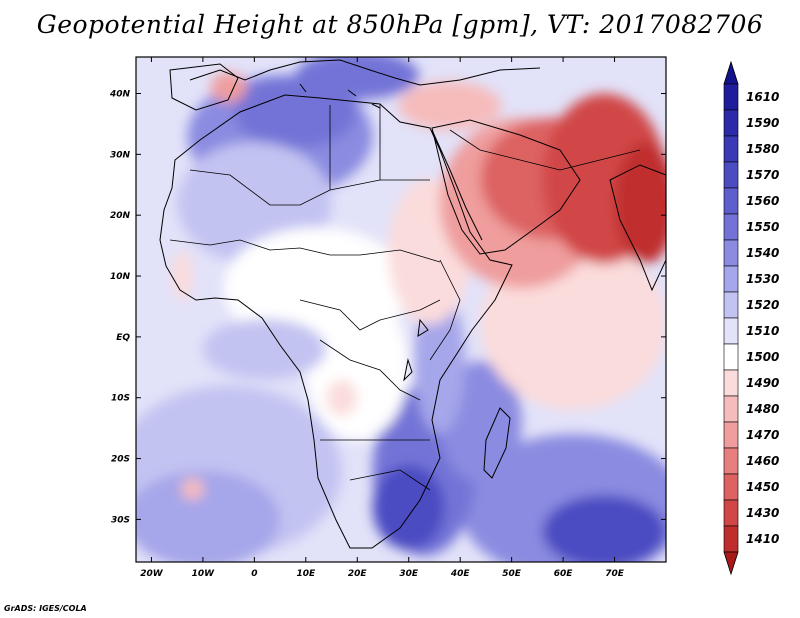 The height and width of the screenshot is (618, 800). Describe the element at coordinates (762, 435) in the screenshot. I see `colorbar-label: 1470` at that location.